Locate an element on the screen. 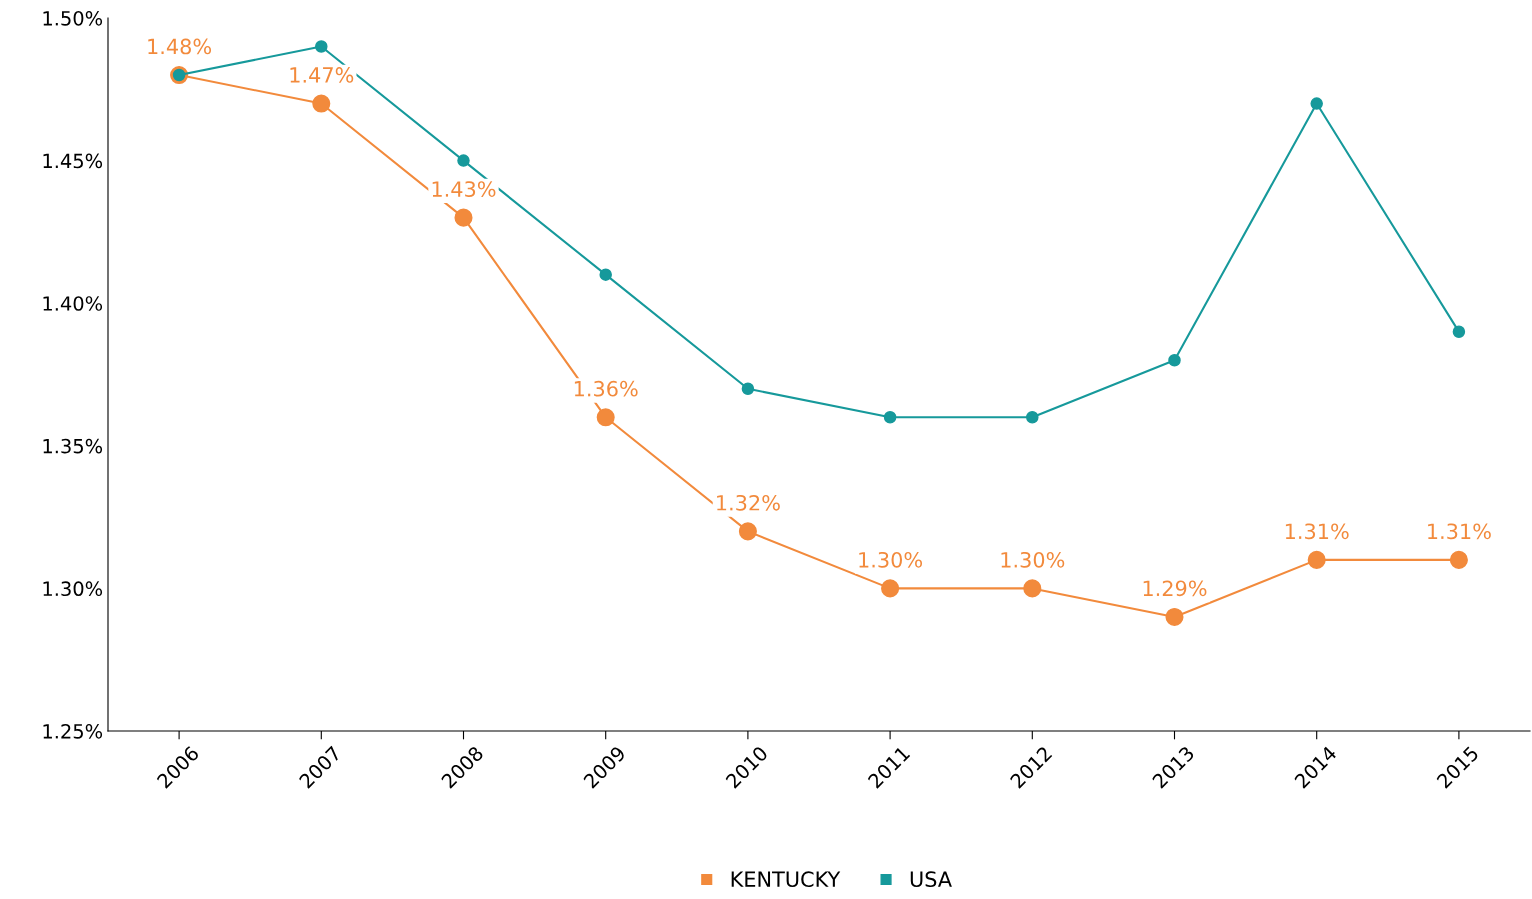  y-tick-label: 1.35% is located at coordinates (73, 446).